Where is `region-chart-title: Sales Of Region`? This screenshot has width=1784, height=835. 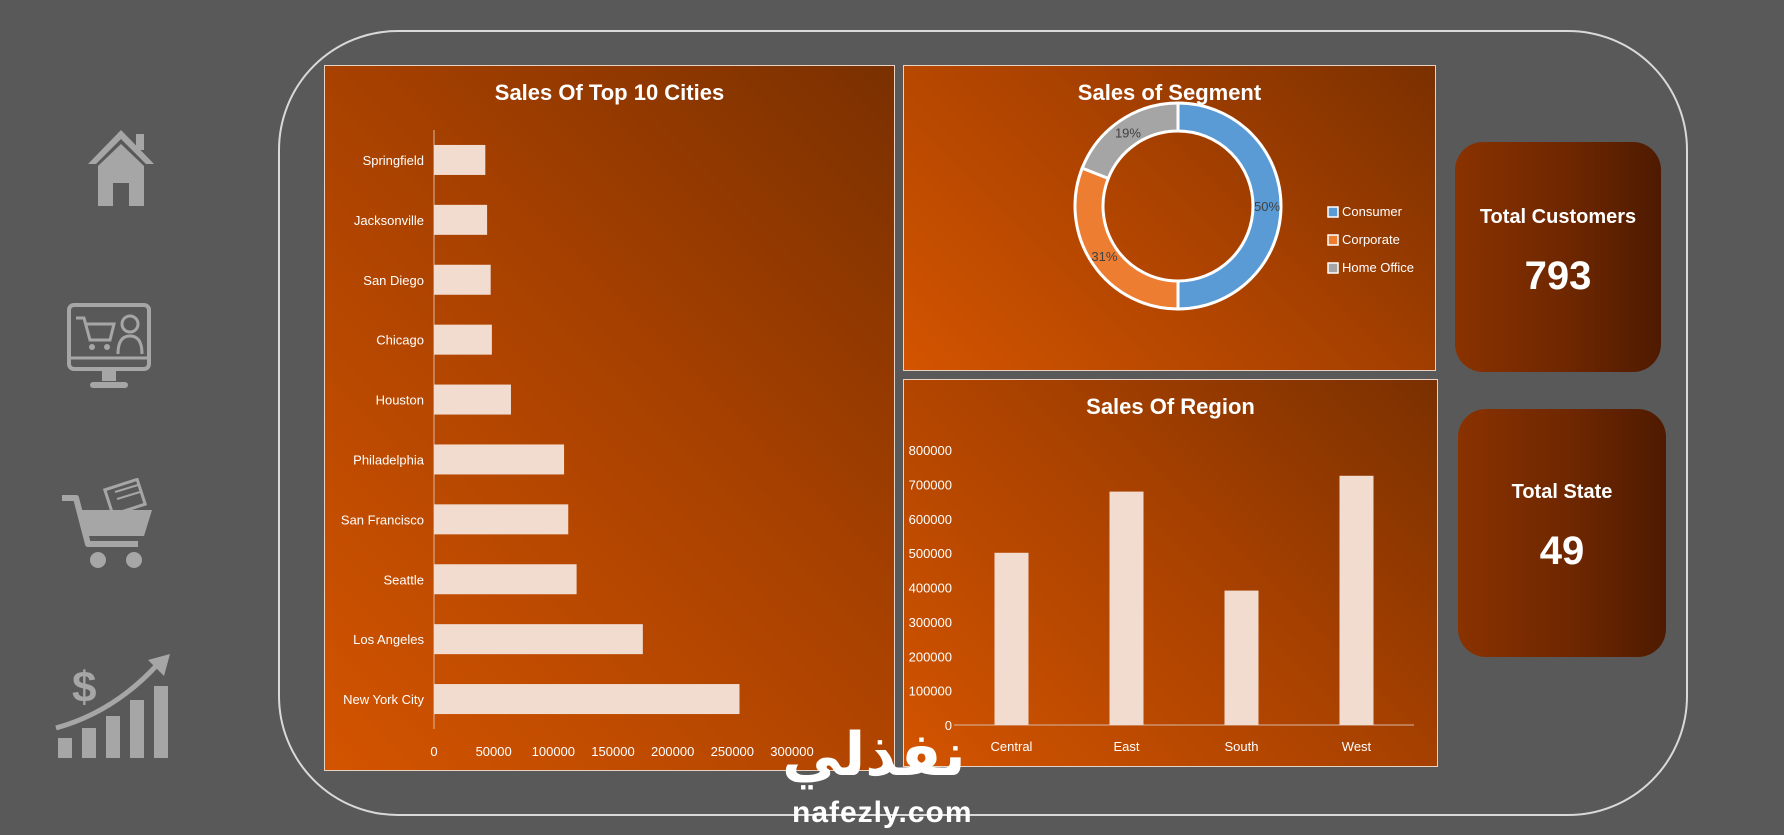 region-chart-title: Sales Of Region is located at coordinates (1170, 406).